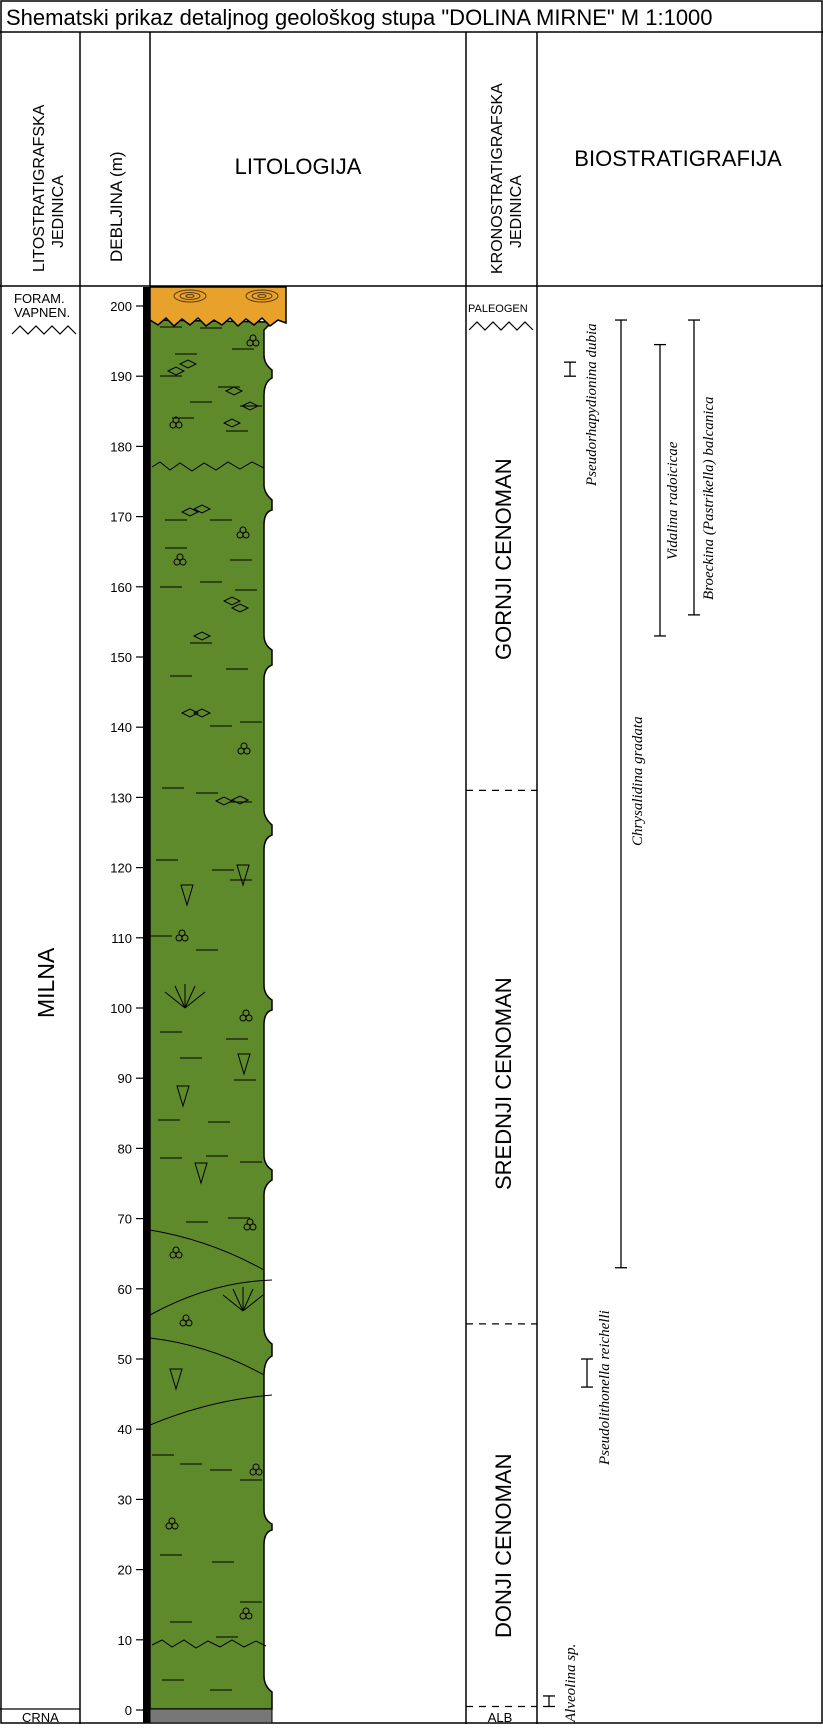  What do you see at coordinates (42, 312) in the screenshot?
I see `litho-unit-foram-line2: VAPNEN.` at bounding box center [42, 312].